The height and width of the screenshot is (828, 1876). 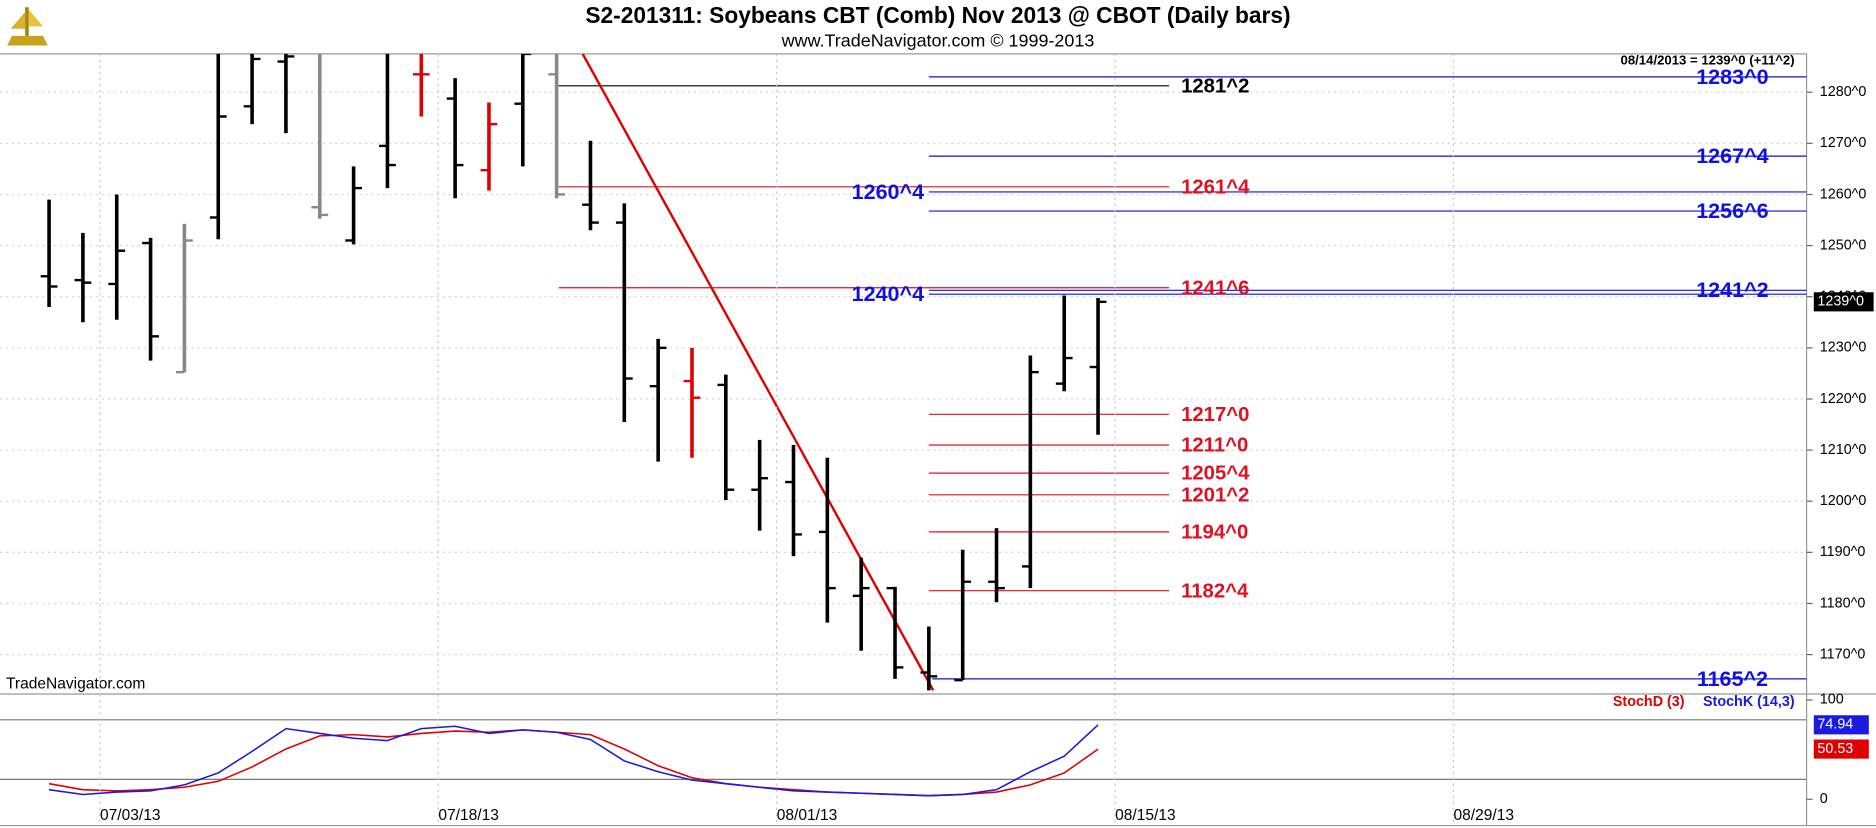 What do you see at coordinates (1749, 702) in the screenshot?
I see `legend-entry: StochK (14,3)` at bounding box center [1749, 702].